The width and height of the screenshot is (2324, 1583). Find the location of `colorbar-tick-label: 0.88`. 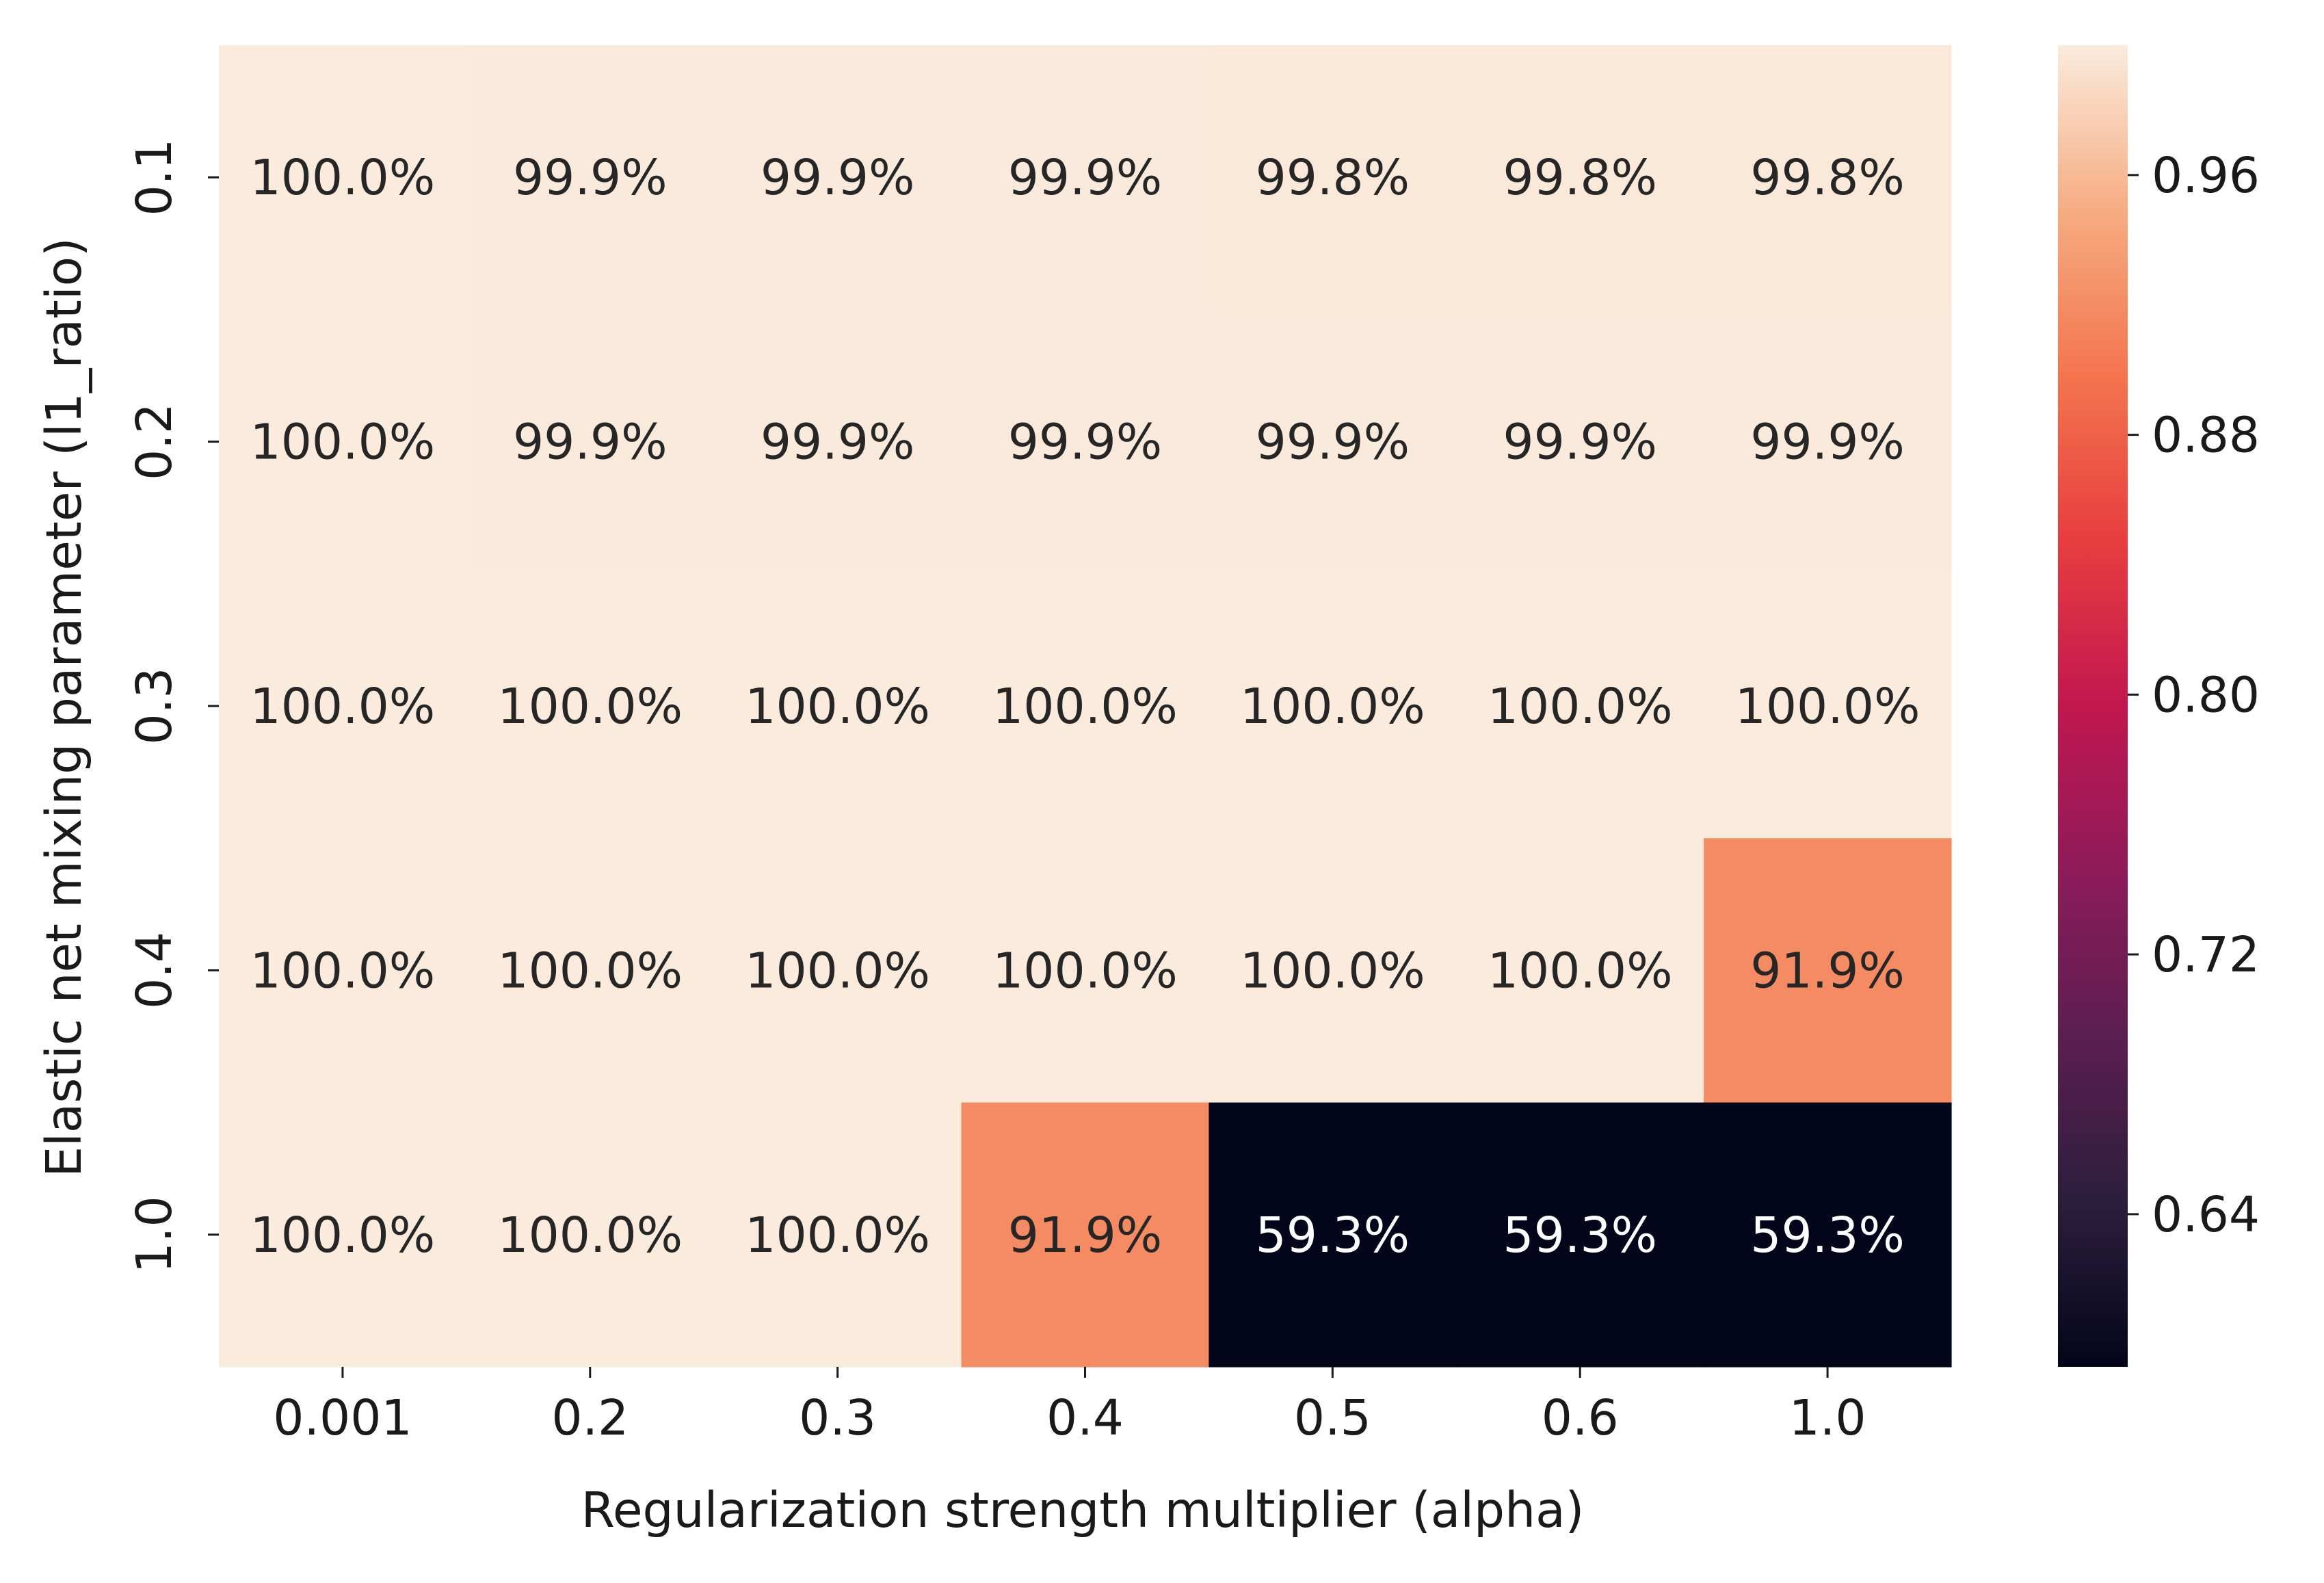

colorbar-tick-label: 0.88 is located at coordinates (2206, 435).